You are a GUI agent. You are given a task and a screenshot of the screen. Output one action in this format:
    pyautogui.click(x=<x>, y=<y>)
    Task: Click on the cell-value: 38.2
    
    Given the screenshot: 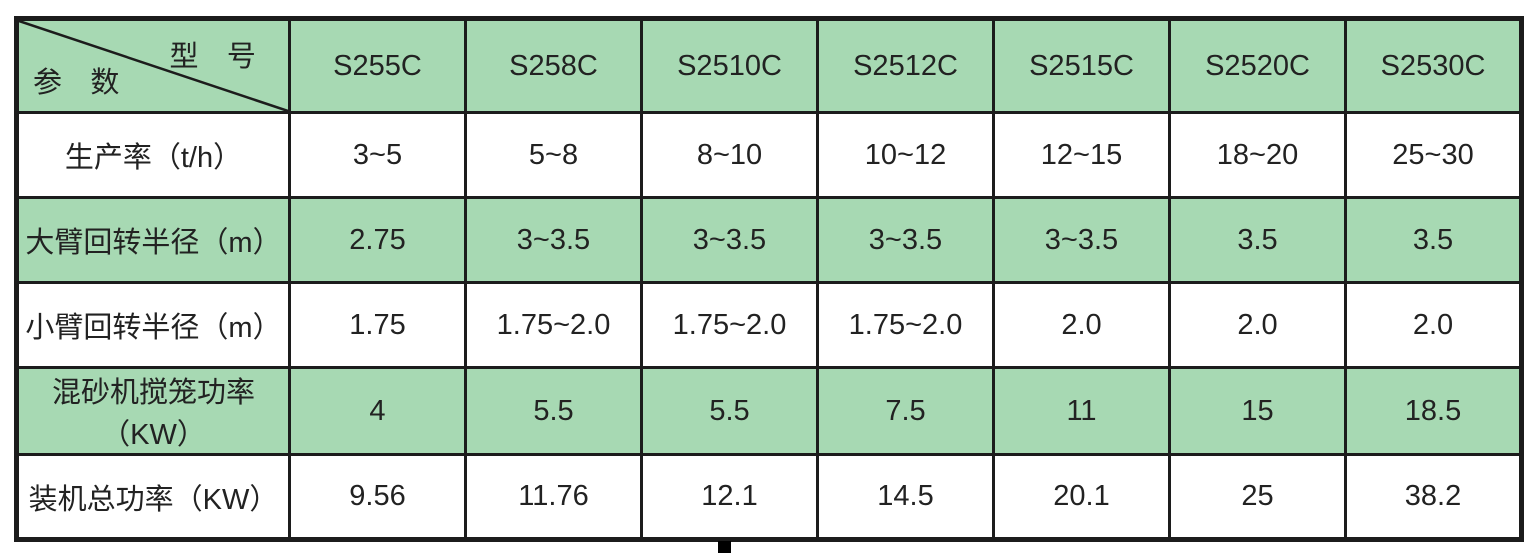 What is the action you would take?
    pyautogui.click(x=1433, y=497)
    